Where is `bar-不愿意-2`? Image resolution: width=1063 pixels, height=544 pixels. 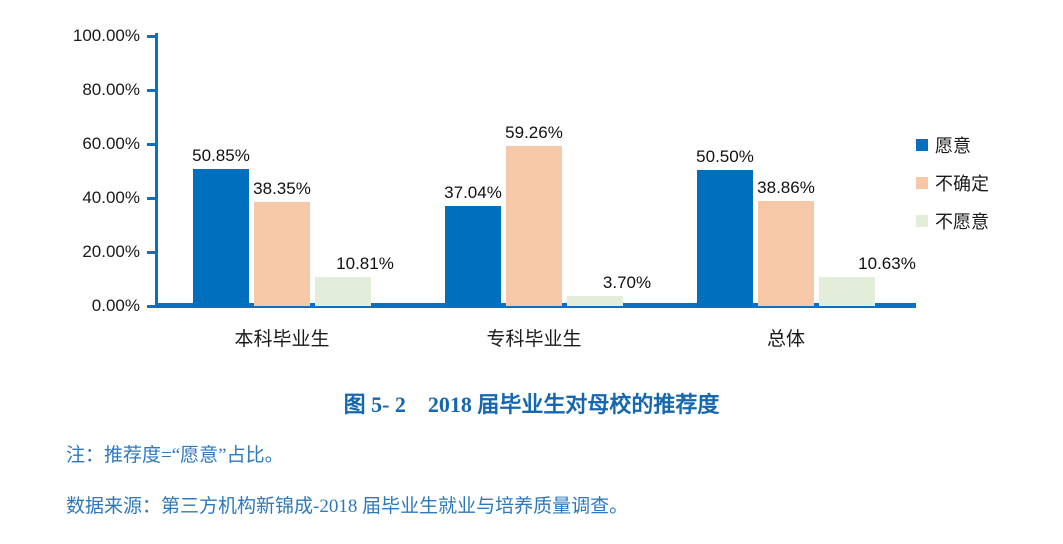
bar-不愿意-2 is located at coordinates (847, 291).